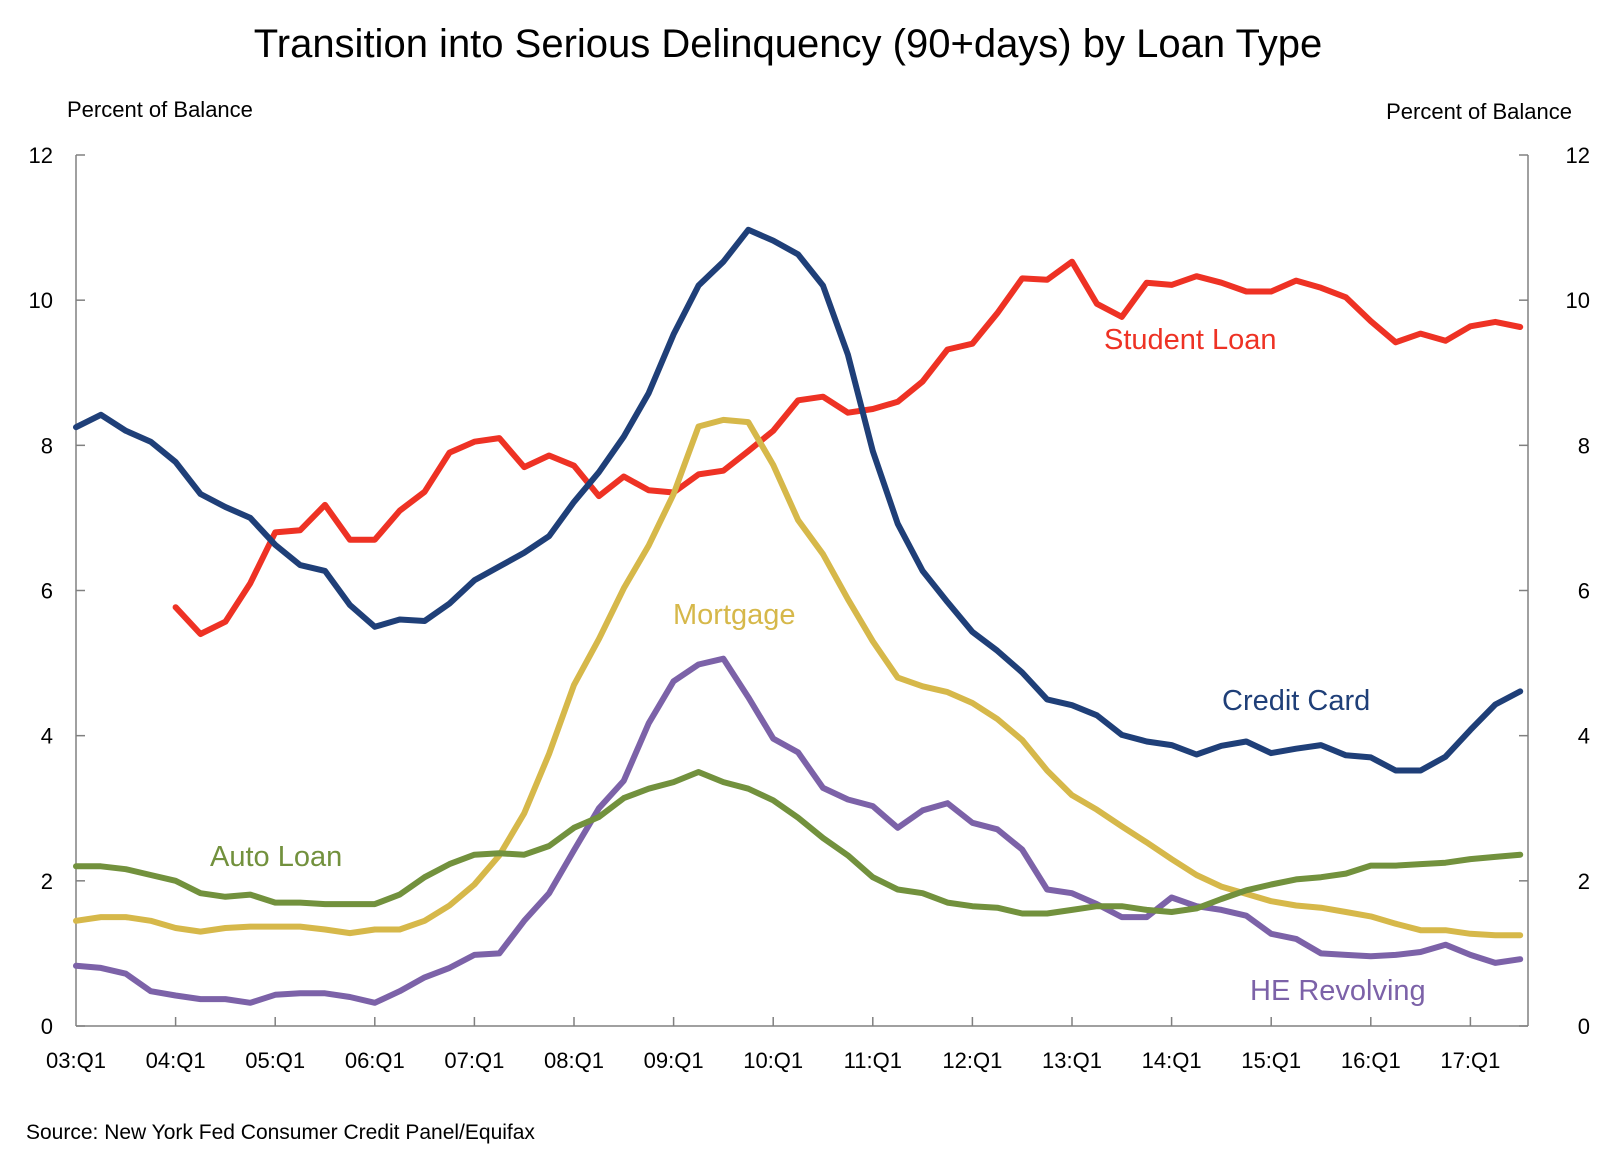 The width and height of the screenshot is (1600, 1162). Describe the element at coordinates (47, 736) in the screenshot. I see `y-tick-label-left: 4` at that location.